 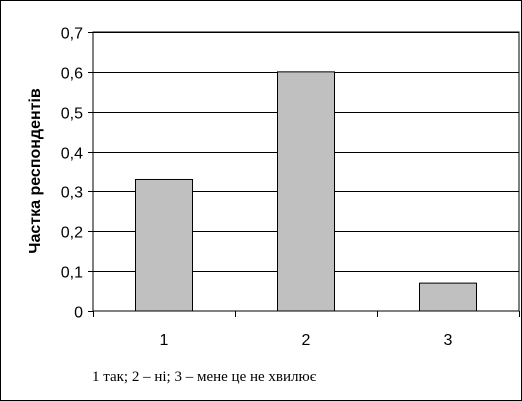 I want to click on caption: 1 так; 2 – ні; 3 – мене це не хвилює, so click(x=204, y=377).